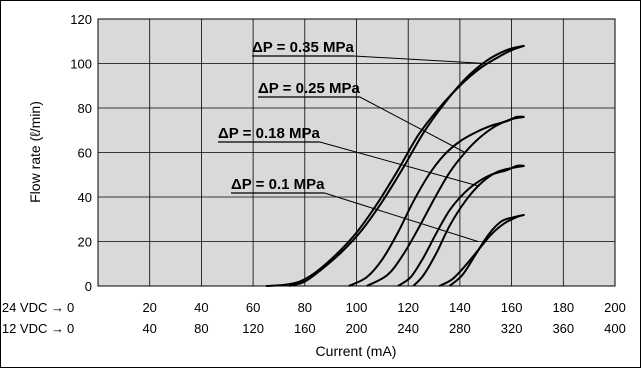 The image size is (643, 370). What do you see at coordinates (309, 88) in the screenshot?
I see `annotation-label: ΔP = 0.25 MPa` at bounding box center [309, 88].